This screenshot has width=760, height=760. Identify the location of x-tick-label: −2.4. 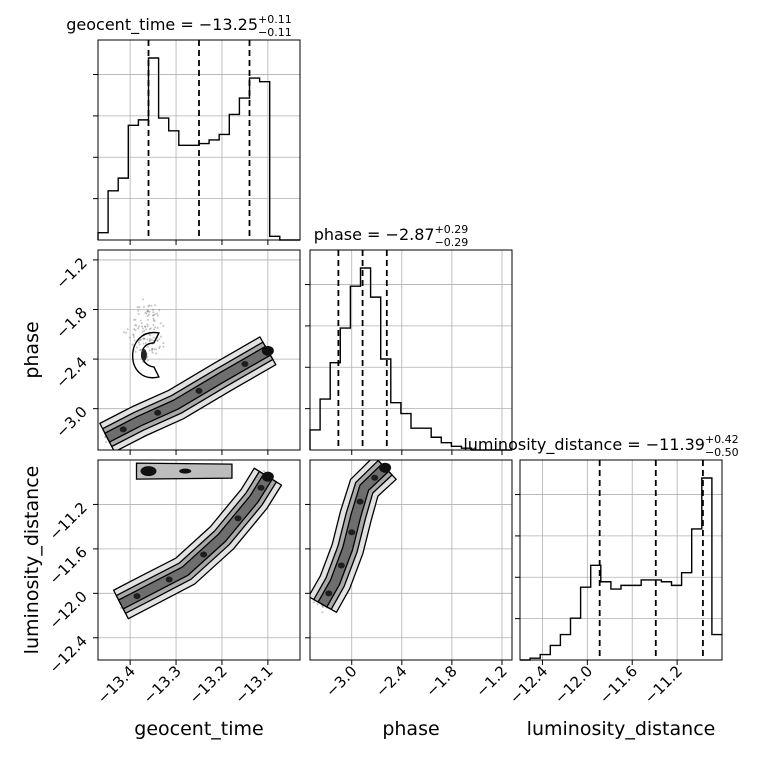
(391, 681).